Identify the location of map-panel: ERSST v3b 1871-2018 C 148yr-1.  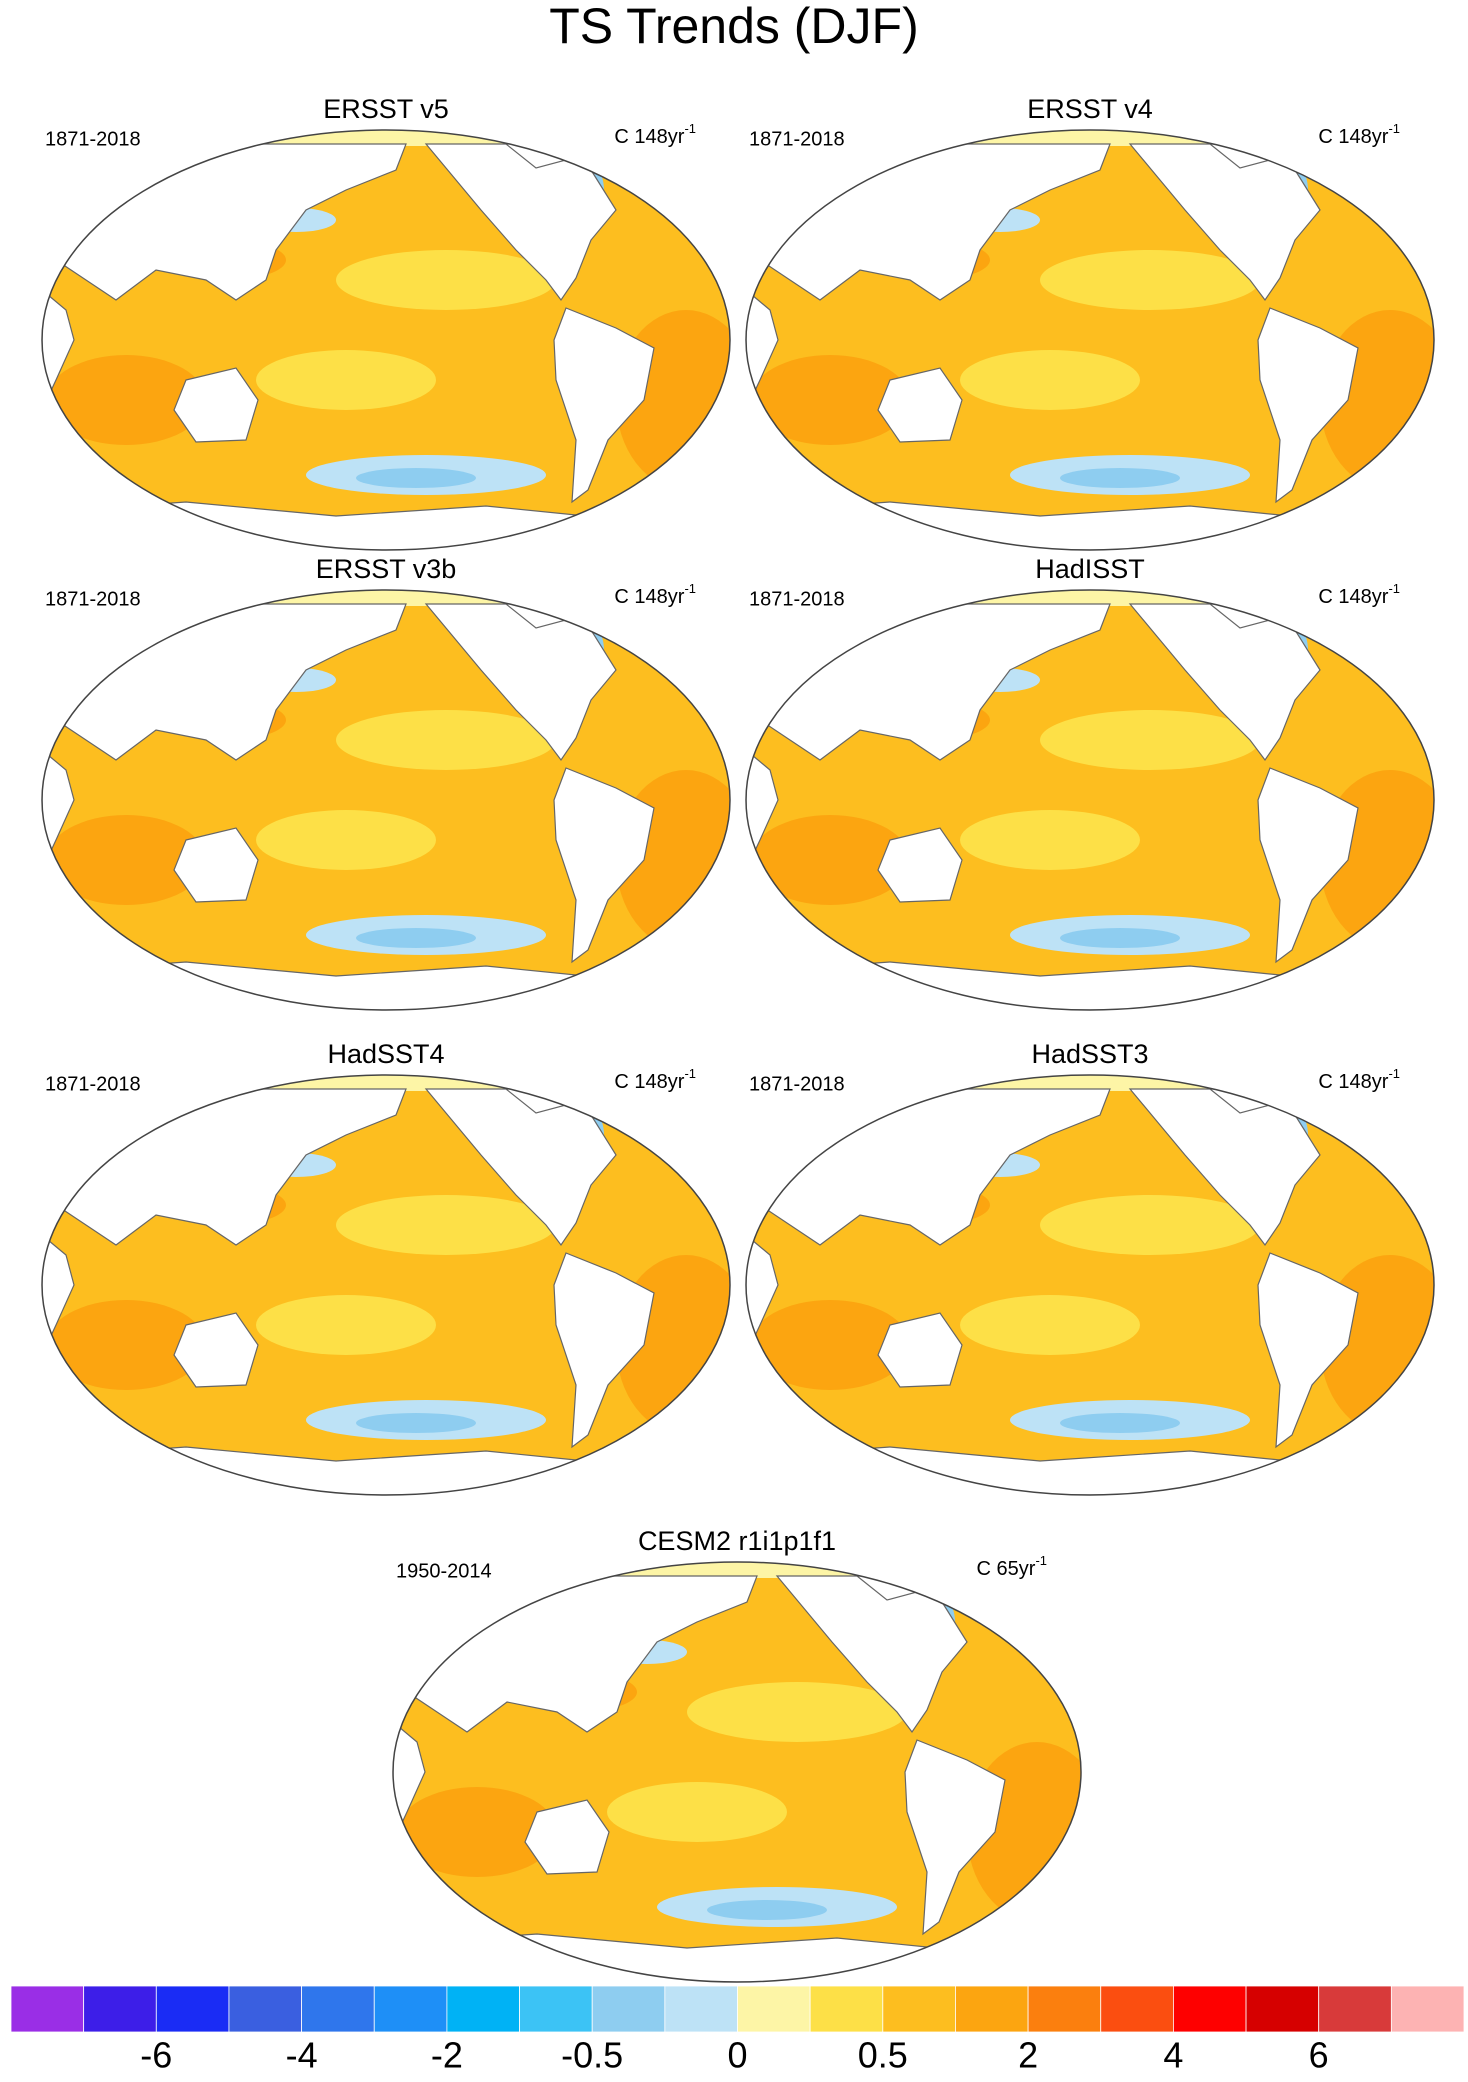
(398, 782).